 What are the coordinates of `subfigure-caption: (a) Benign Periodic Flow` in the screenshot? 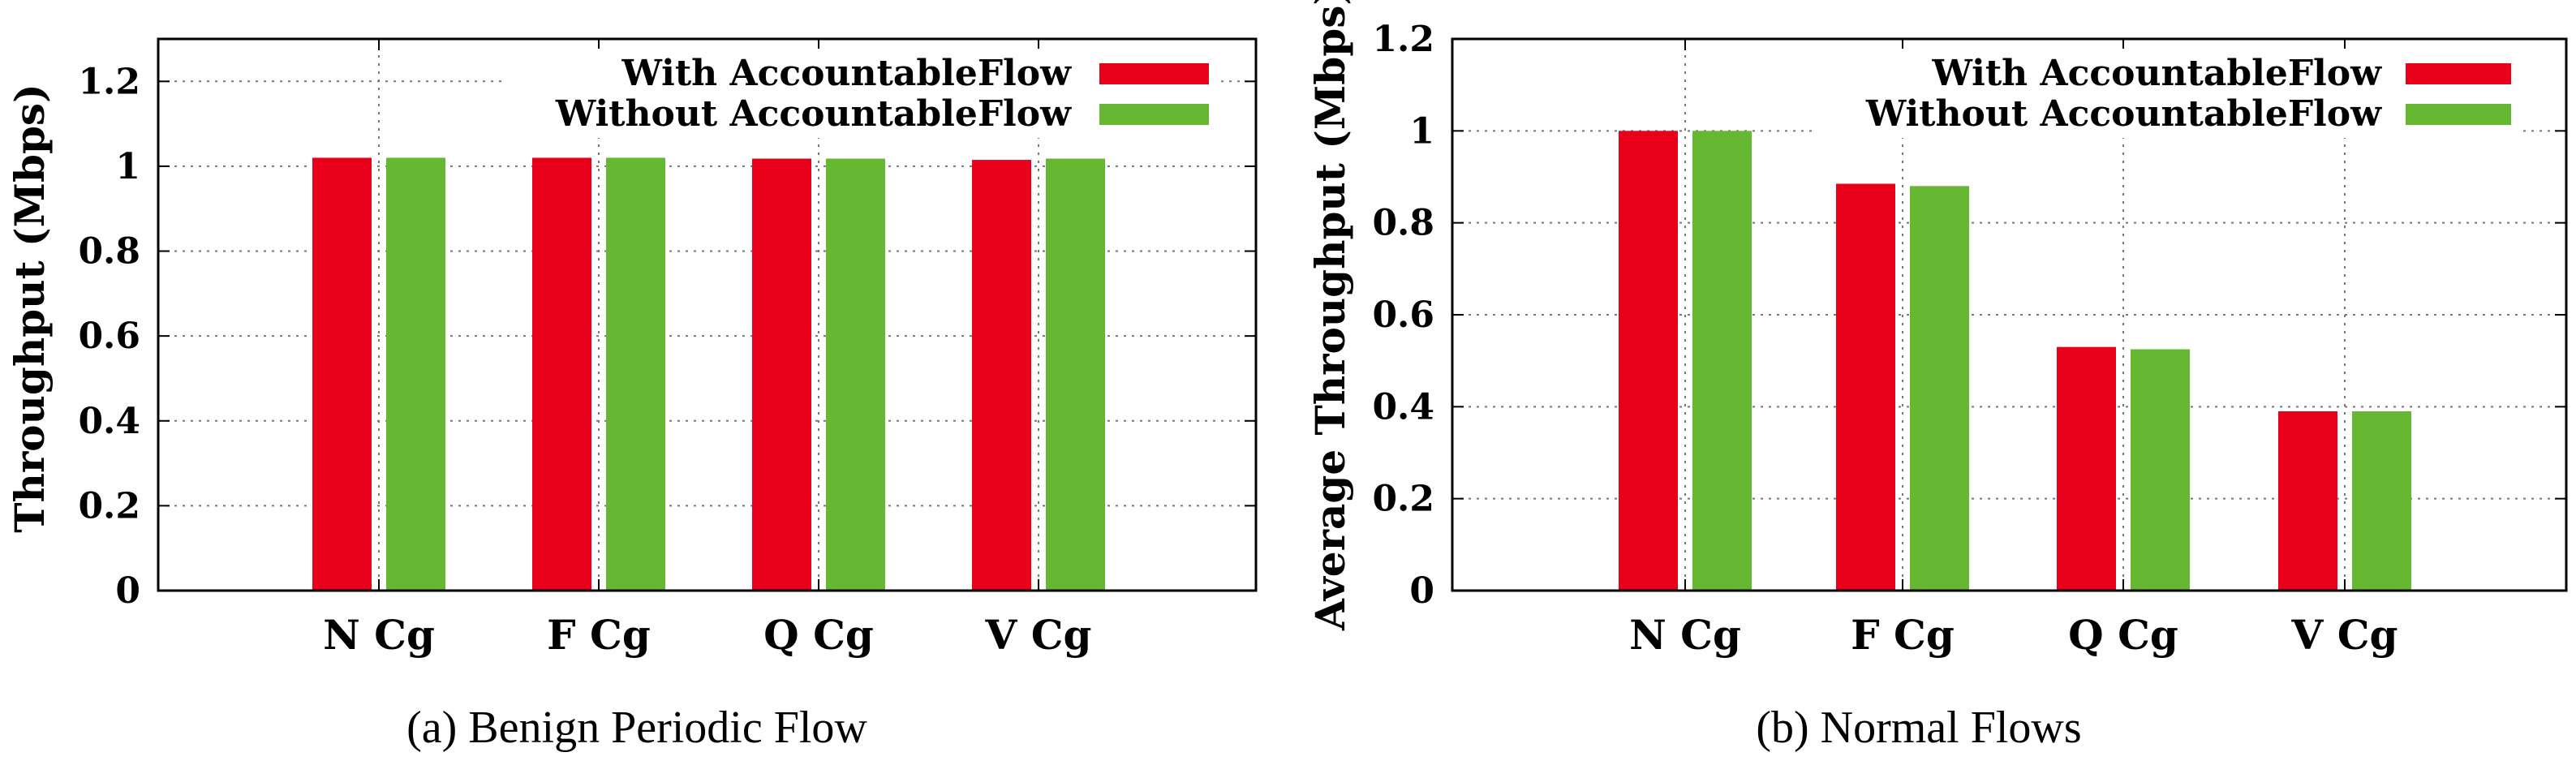 It's located at (636, 728).